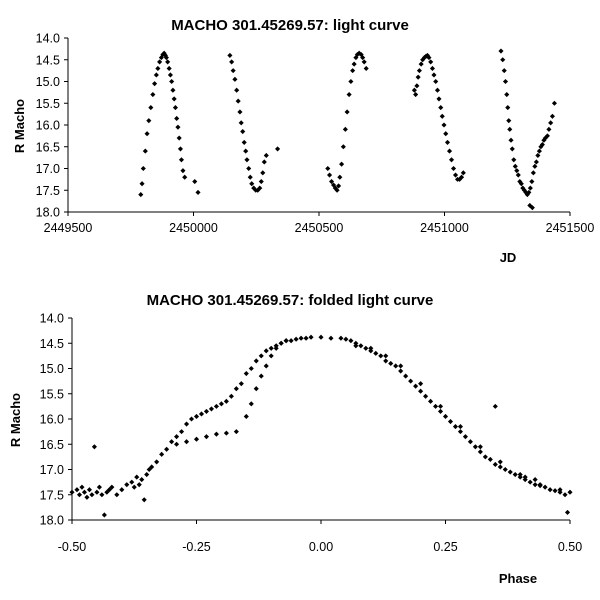 This screenshot has height=600, width=600. What do you see at coordinates (445, 547) in the screenshot?
I see `folded-light-curve-x-tick-label: 0.25` at bounding box center [445, 547].